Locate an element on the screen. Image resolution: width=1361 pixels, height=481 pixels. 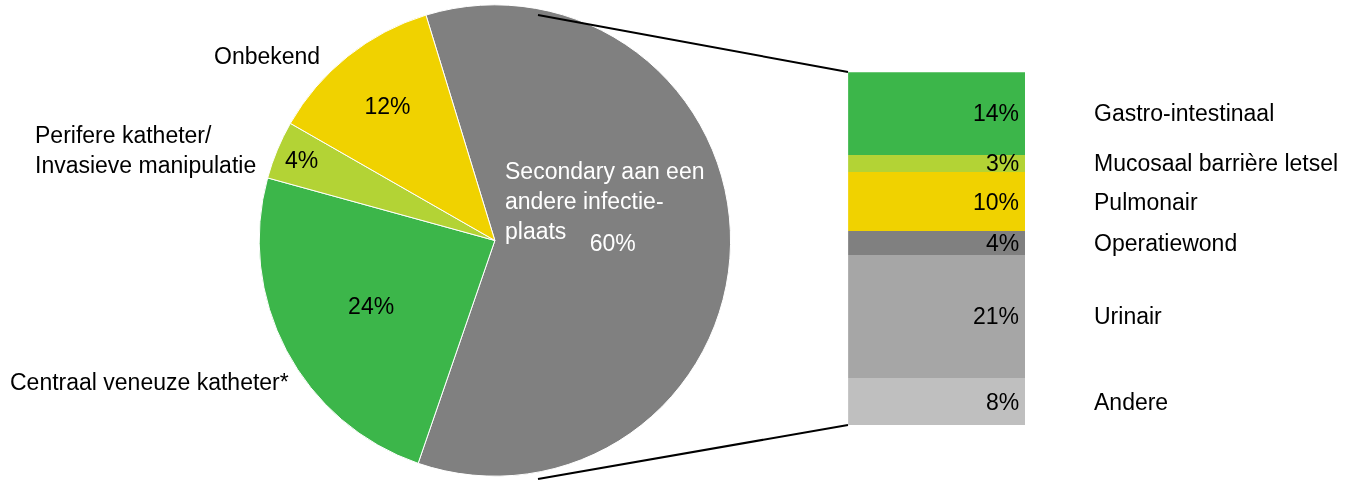
text: Andere is located at coordinates (1131, 402).